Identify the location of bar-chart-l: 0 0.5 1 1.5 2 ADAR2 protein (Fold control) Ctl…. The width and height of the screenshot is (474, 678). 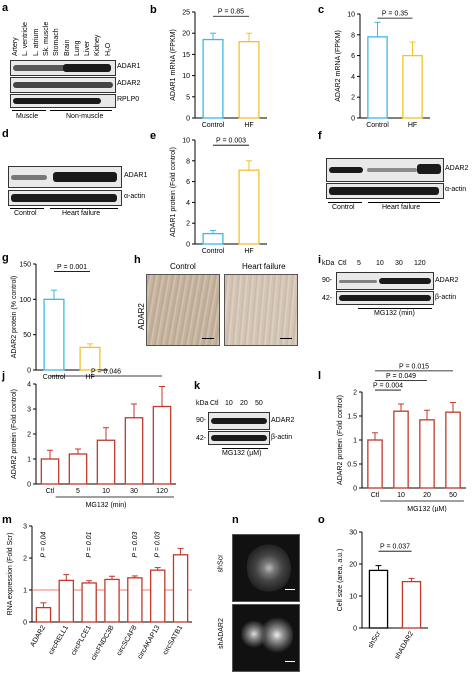
(401, 438).